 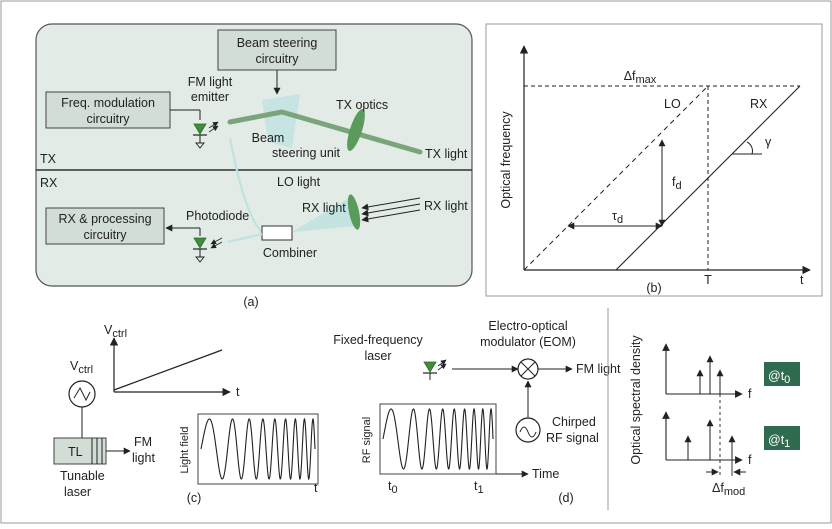 I want to click on b-delta-fmax: Δfmax, so click(x=640, y=77).